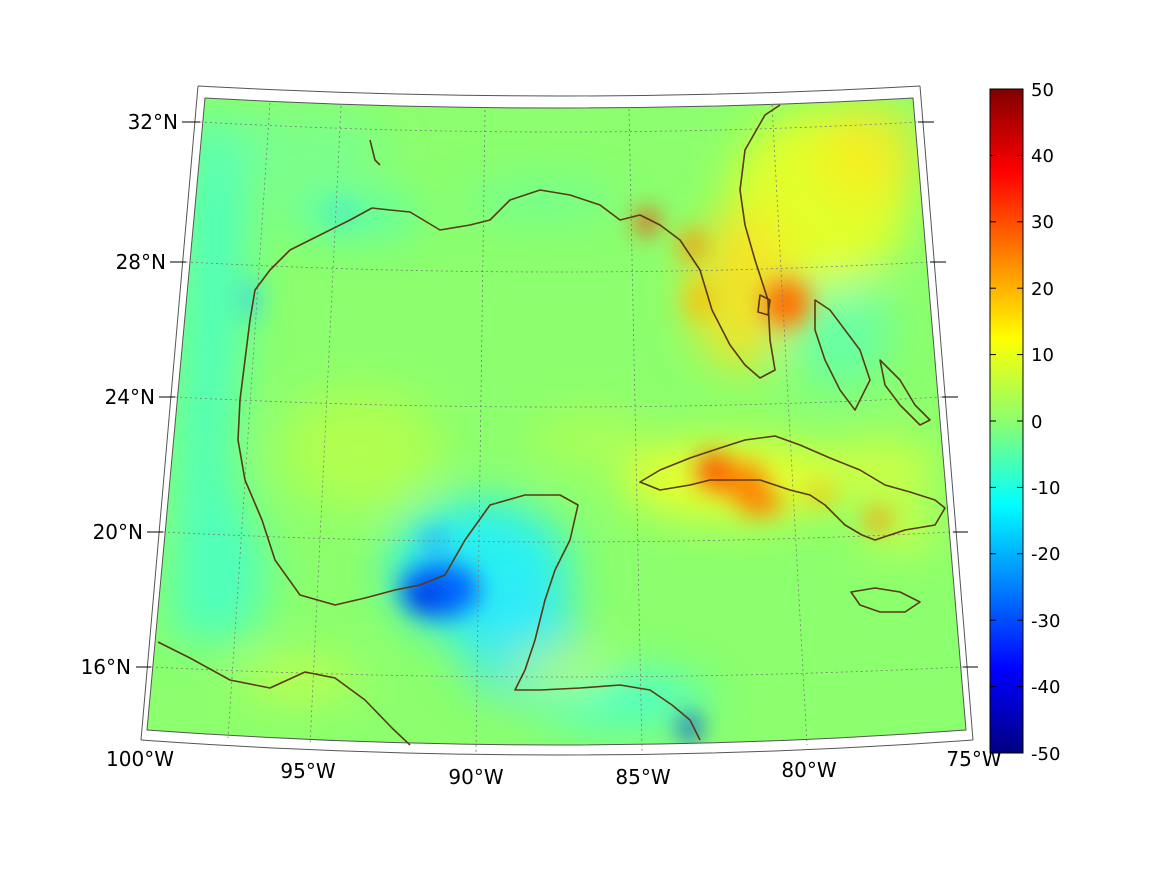  I want to click on colorbar-tick-label: 10, so click(1042, 355).